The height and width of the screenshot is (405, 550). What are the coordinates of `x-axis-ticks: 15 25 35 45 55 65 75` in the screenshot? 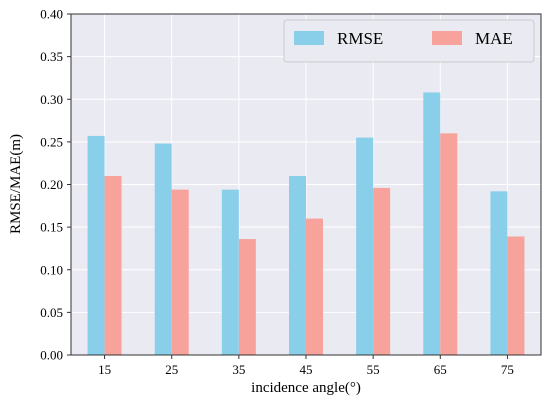 It's located at (306, 366).